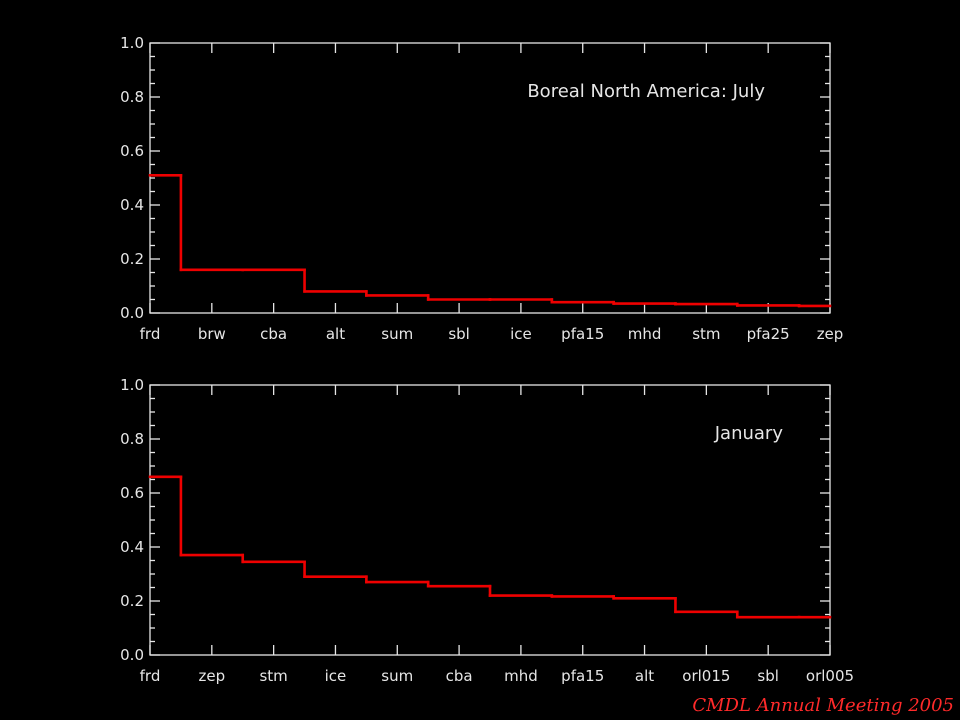 Image resolution: width=960 pixels, height=720 pixels. Describe the element at coordinates (706, 676) in the screenshot. I see `x-tick-label: orl015` at that location.